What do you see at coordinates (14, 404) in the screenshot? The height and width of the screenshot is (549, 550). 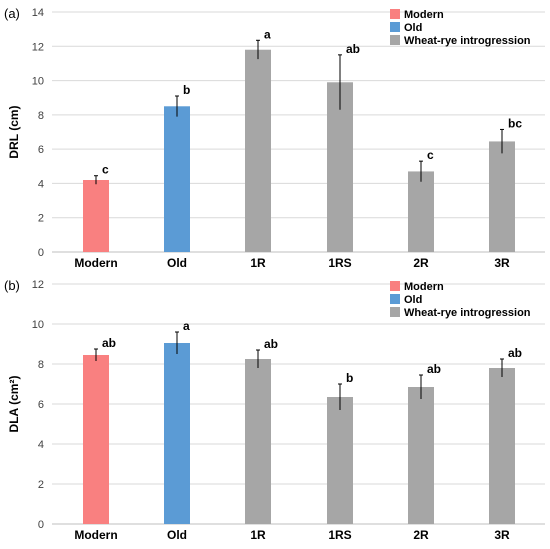 I see `y-axis-label: DLA (cm²)` at bounding box center [14, 404].